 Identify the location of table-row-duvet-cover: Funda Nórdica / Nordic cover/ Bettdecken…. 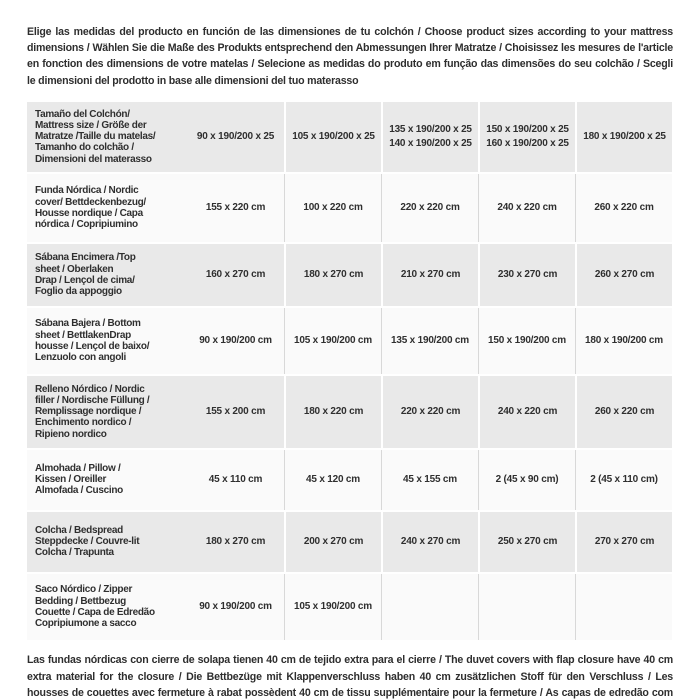
(349, 207).